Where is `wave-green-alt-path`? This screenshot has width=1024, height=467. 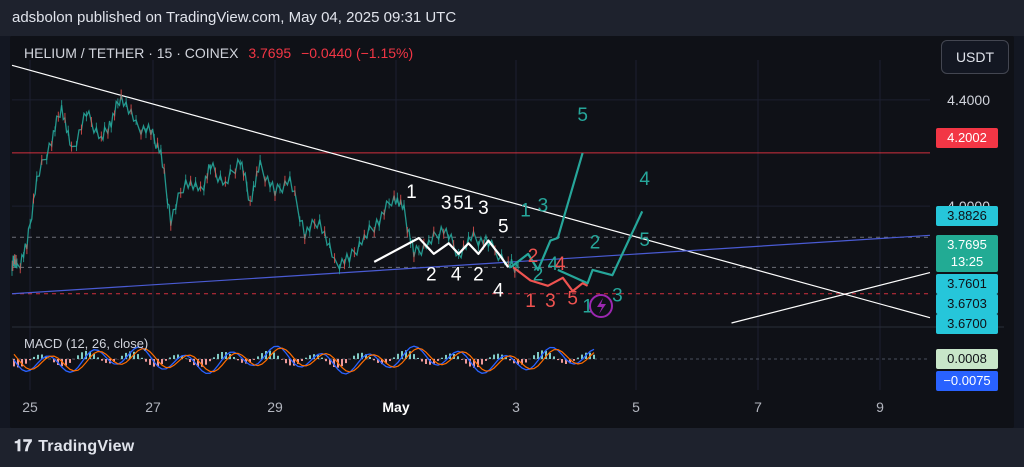
wave-green-alt-path is located at coordinates (600, 247).